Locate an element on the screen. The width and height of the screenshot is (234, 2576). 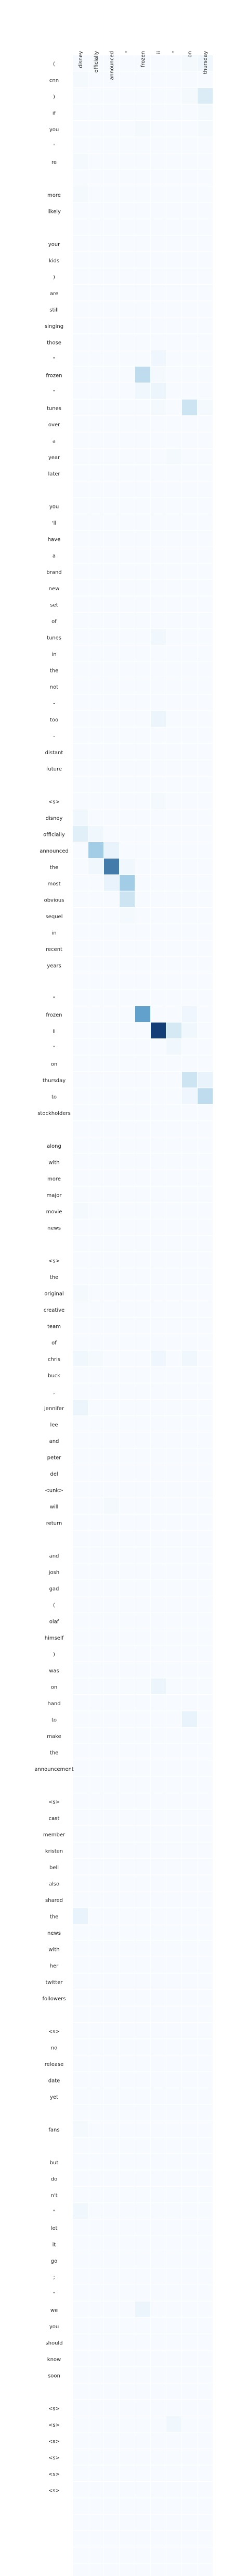
x-tick-label: announced is located at coordinates (112, 65).